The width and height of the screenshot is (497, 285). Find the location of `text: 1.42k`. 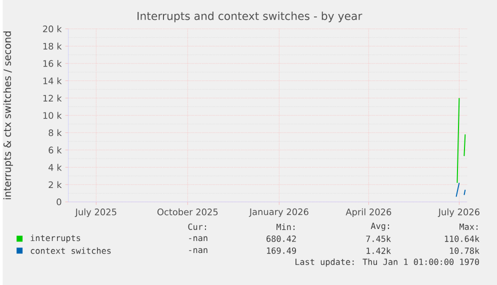

text: 1.42k is located at coordinates (378, 250).